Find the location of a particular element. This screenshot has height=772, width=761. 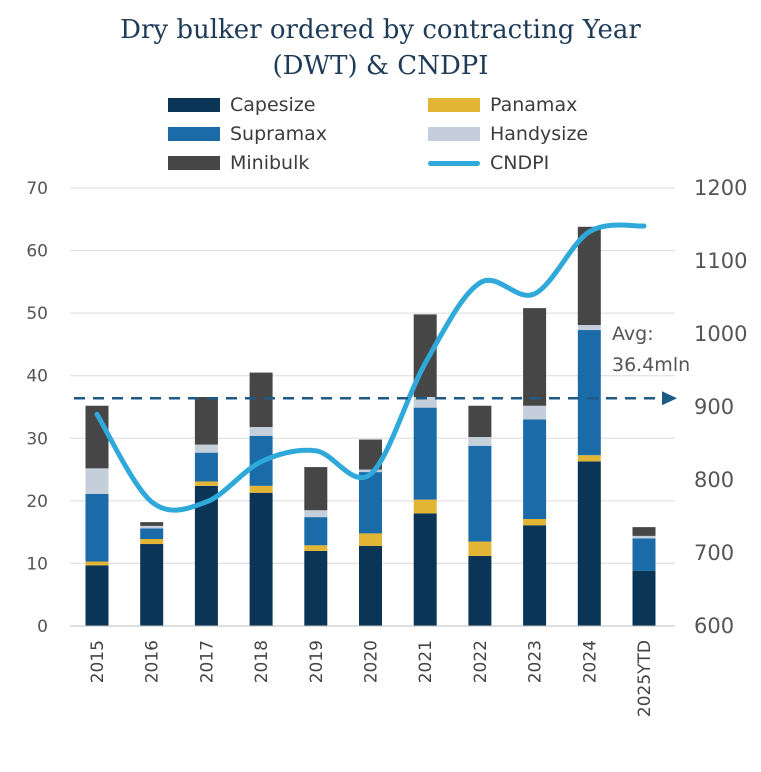

legend-label-handysize: Handysize is located at coordinates (539, 134).